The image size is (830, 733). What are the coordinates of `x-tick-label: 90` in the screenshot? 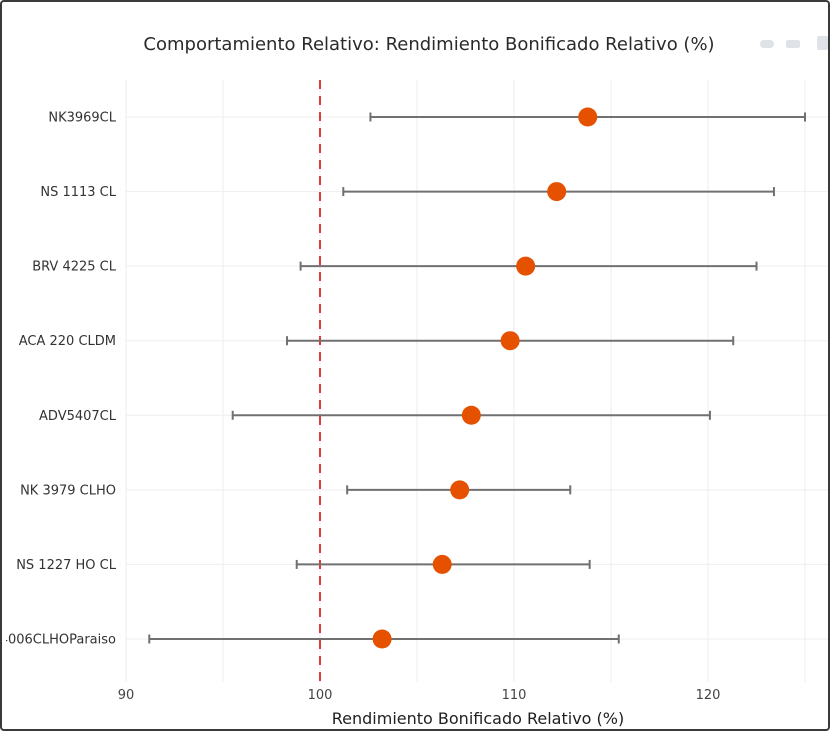 It's located at (126, 695).